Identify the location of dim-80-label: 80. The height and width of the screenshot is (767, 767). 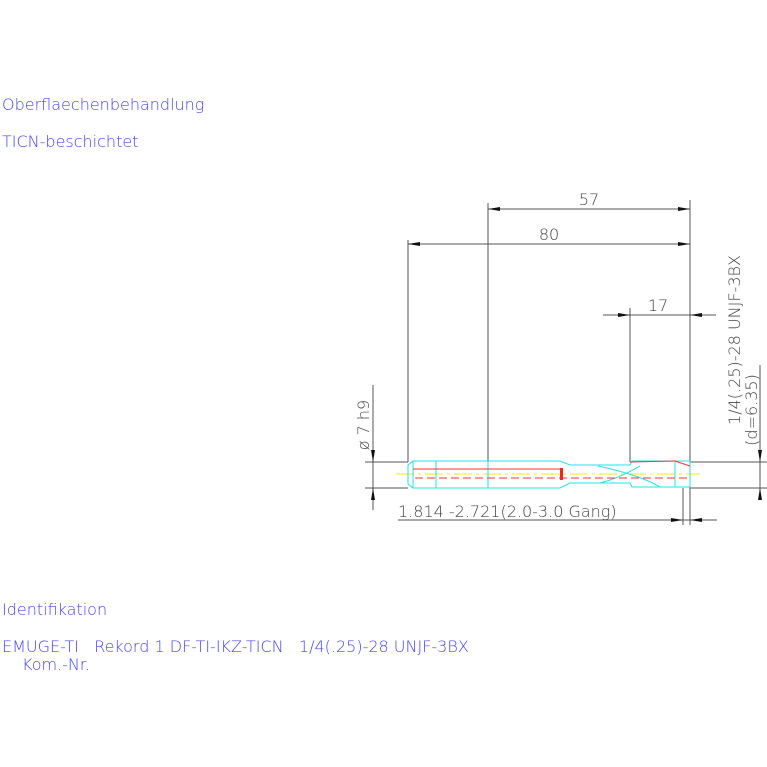
(549, 234).